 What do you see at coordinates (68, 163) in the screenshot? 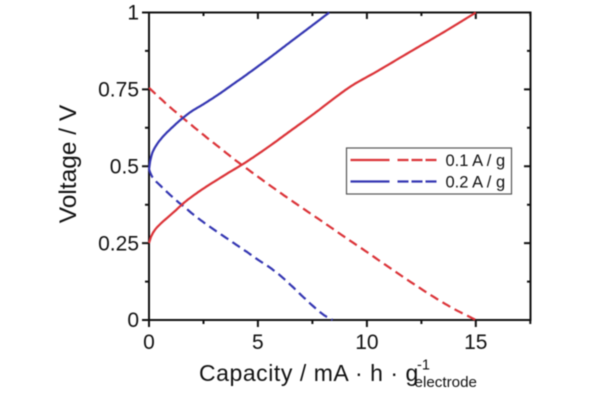
I see `svg-text: Voltage / V` at bounding box center [68, 163].